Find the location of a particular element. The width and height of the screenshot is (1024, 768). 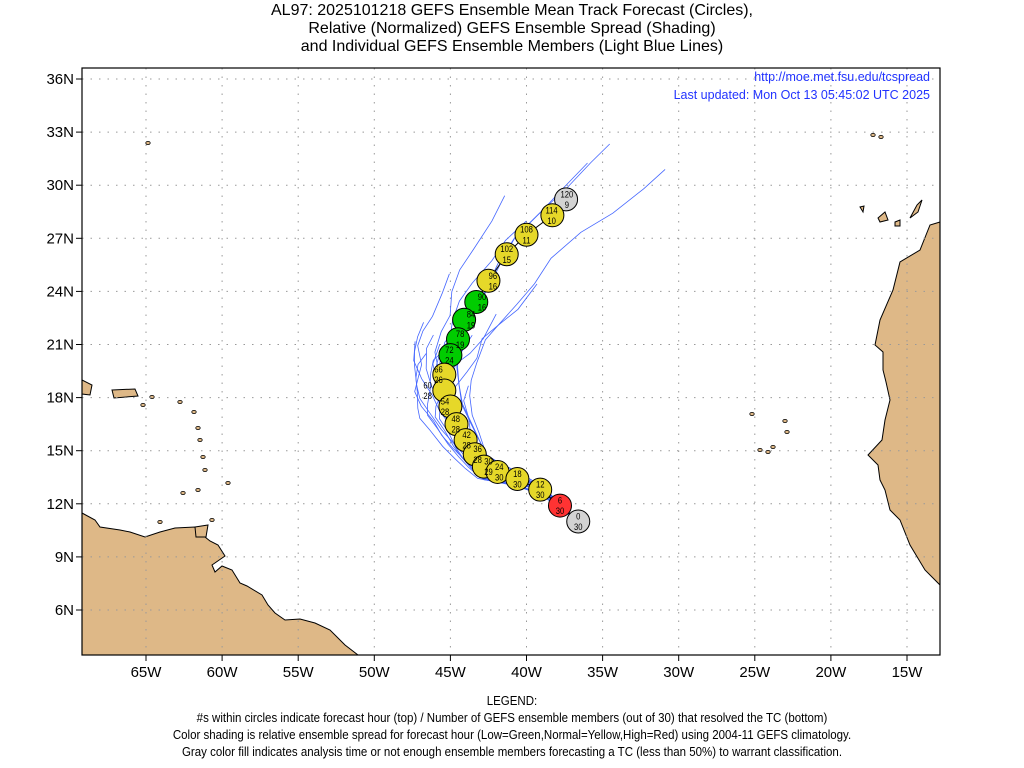

lat-tick-label: 15N is located at coordinates (60, 451).